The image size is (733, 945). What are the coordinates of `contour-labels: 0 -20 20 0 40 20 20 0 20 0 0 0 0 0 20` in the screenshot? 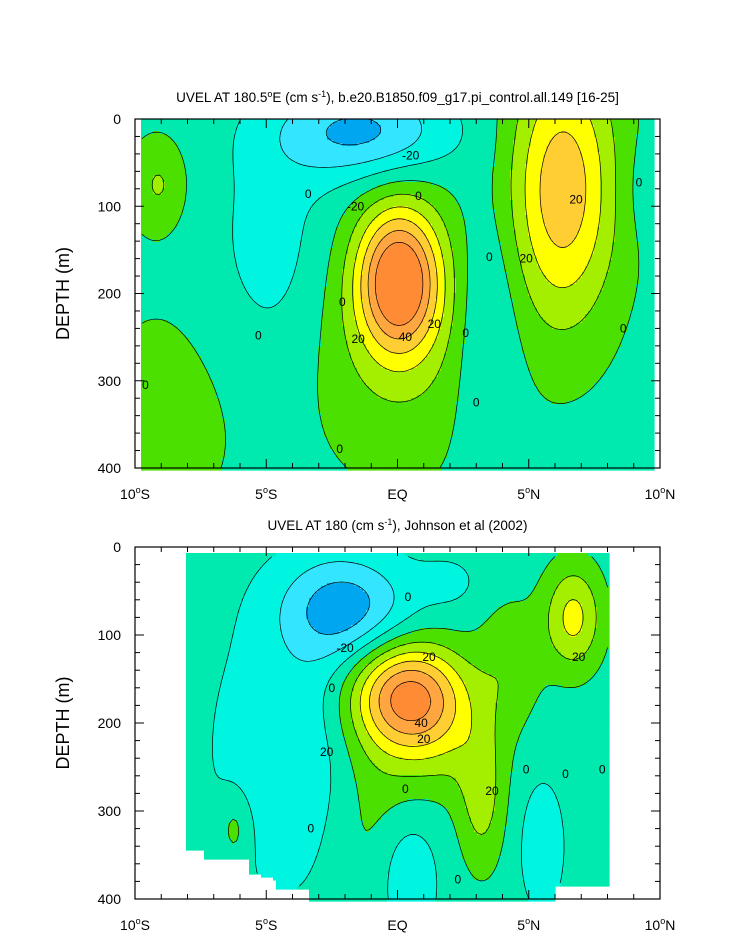 It's located at (457, 738).